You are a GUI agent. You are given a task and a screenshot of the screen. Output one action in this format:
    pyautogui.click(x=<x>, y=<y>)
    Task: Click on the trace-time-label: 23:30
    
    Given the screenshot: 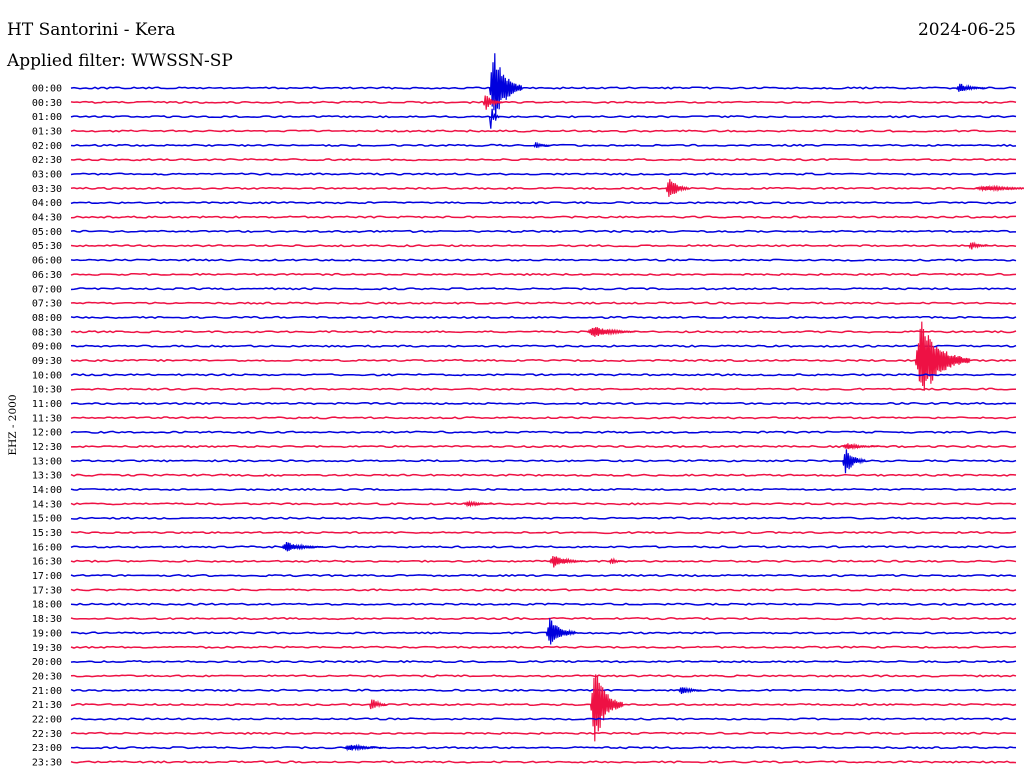 What is the action you would take?
    pyautogui.click(x=47, y=762)
    